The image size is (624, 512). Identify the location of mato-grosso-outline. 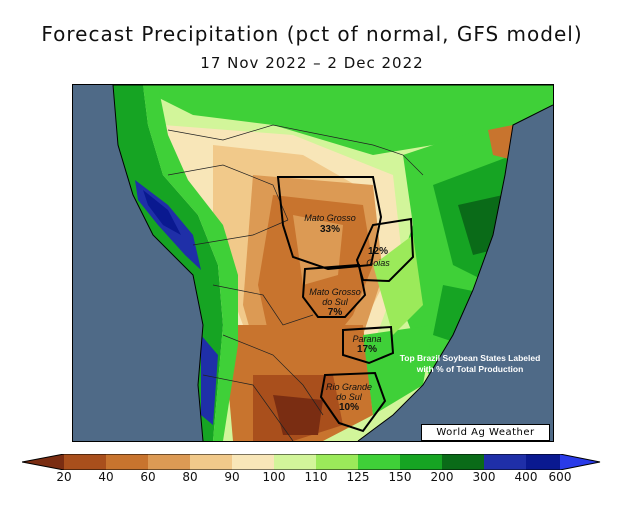
(329, 223).